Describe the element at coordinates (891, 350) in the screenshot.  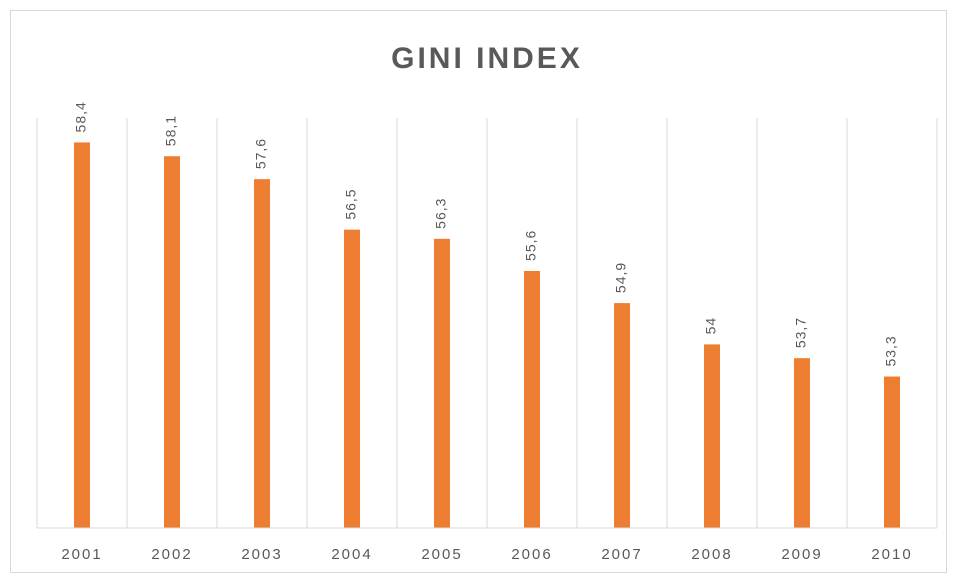
I see `data-label: 53,3` at that location.